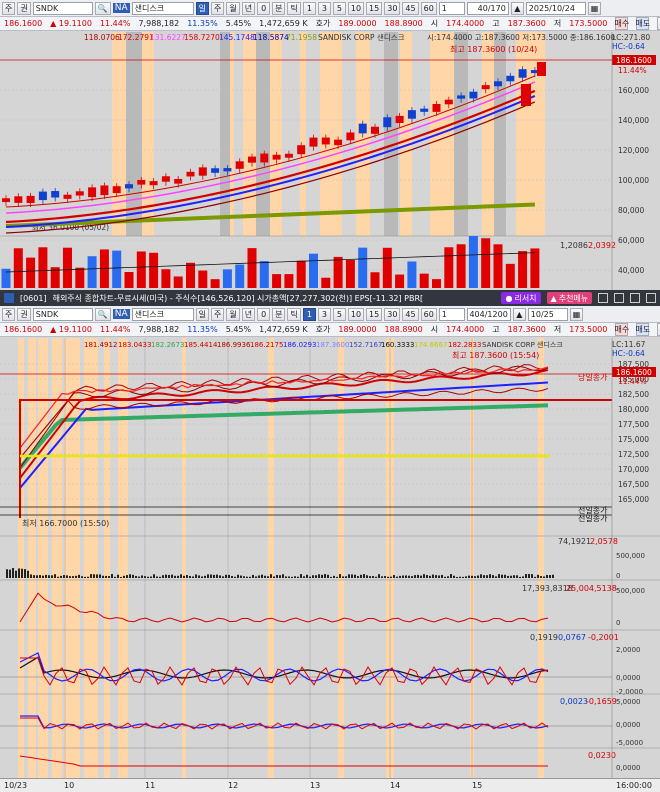  Describe the element at coordinates (487, 8) in the screenshot. I see `count-field: 40/170` at that location.